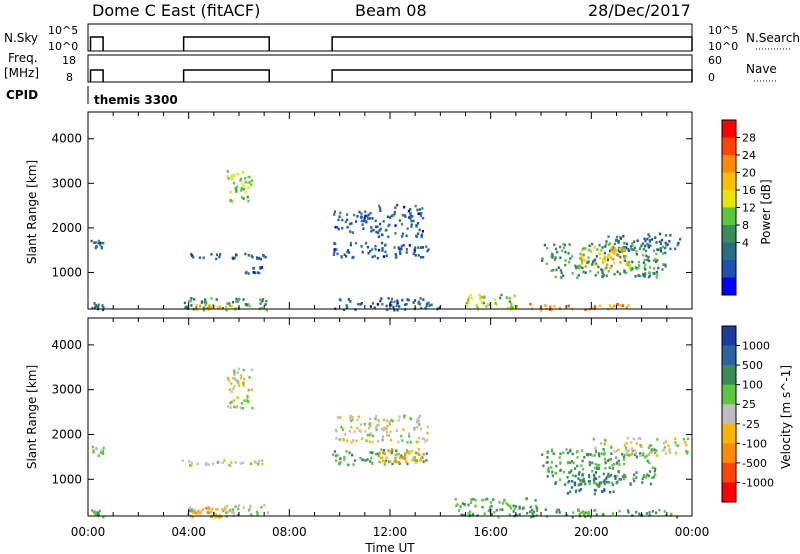 The width and height of the screenshot is (800, 554). Describe the element at coordinates (729, 453) in the screenshot. I see `colorbar-swatch` at that location.